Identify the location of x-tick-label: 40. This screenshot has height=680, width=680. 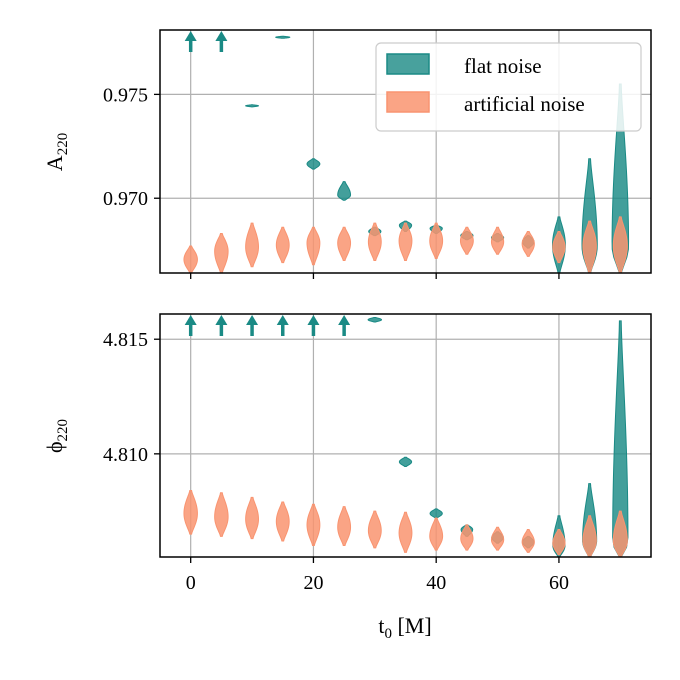
(436, 583).